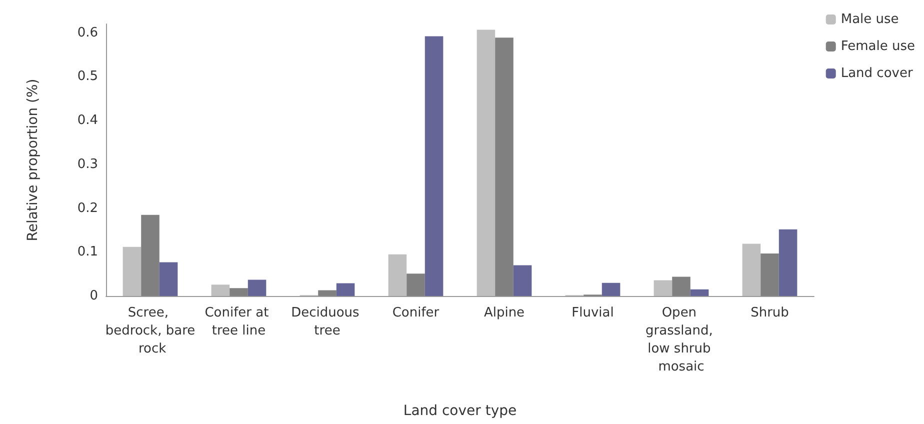 The height and width of the screenshot is (424, 924). What do you see at coordinates (877, 73) in the screenshot?
I see `legend-label: Land cover` at bounding box center [877, 73].